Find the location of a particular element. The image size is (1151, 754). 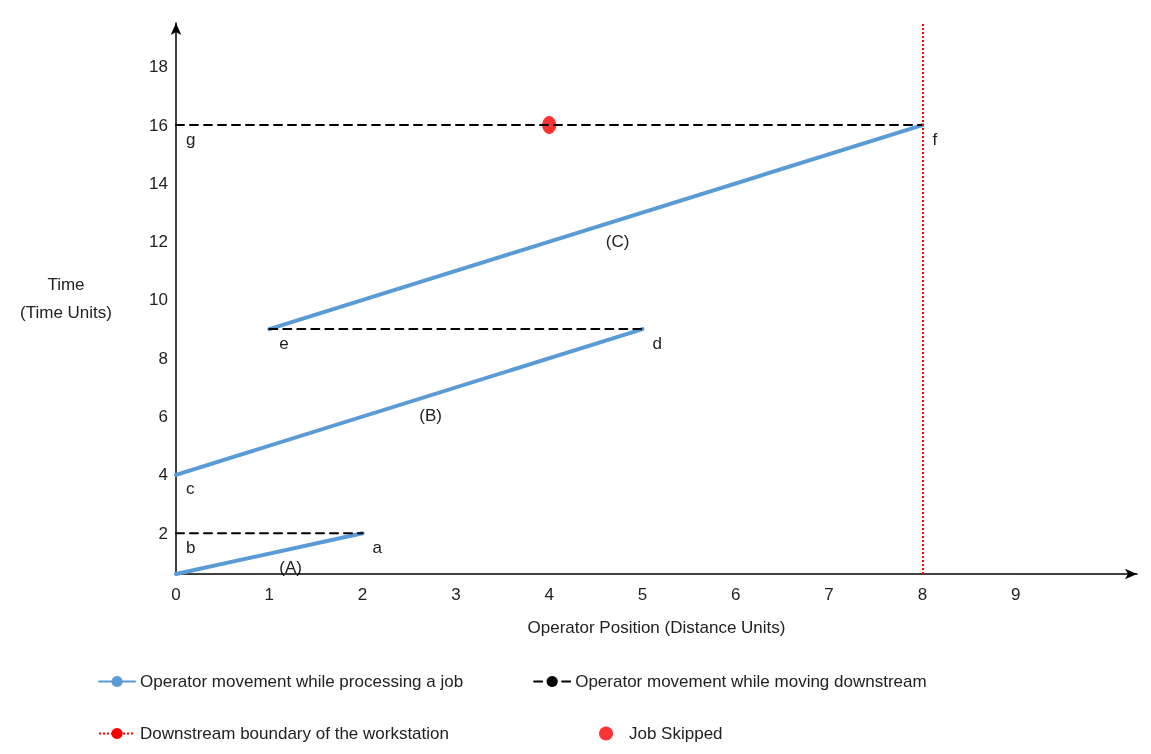

x-tick-label: 6 is located at coordinates (736, 594).